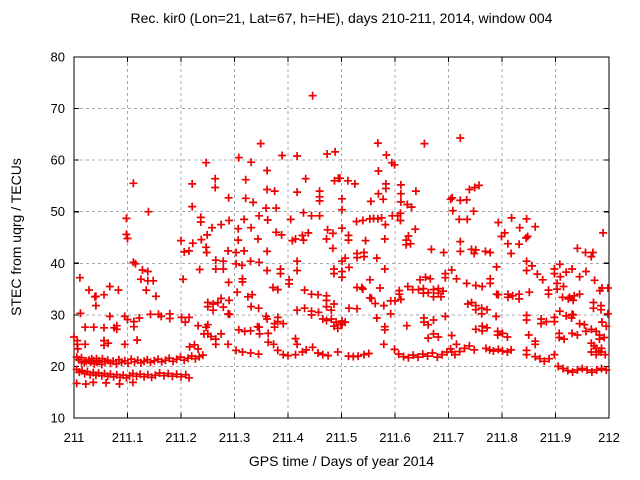 The image size is (640, 480). Describe the element at coordinates (342, 437) in the screenshot. I see `x-tick-label: 211.5` at that location.